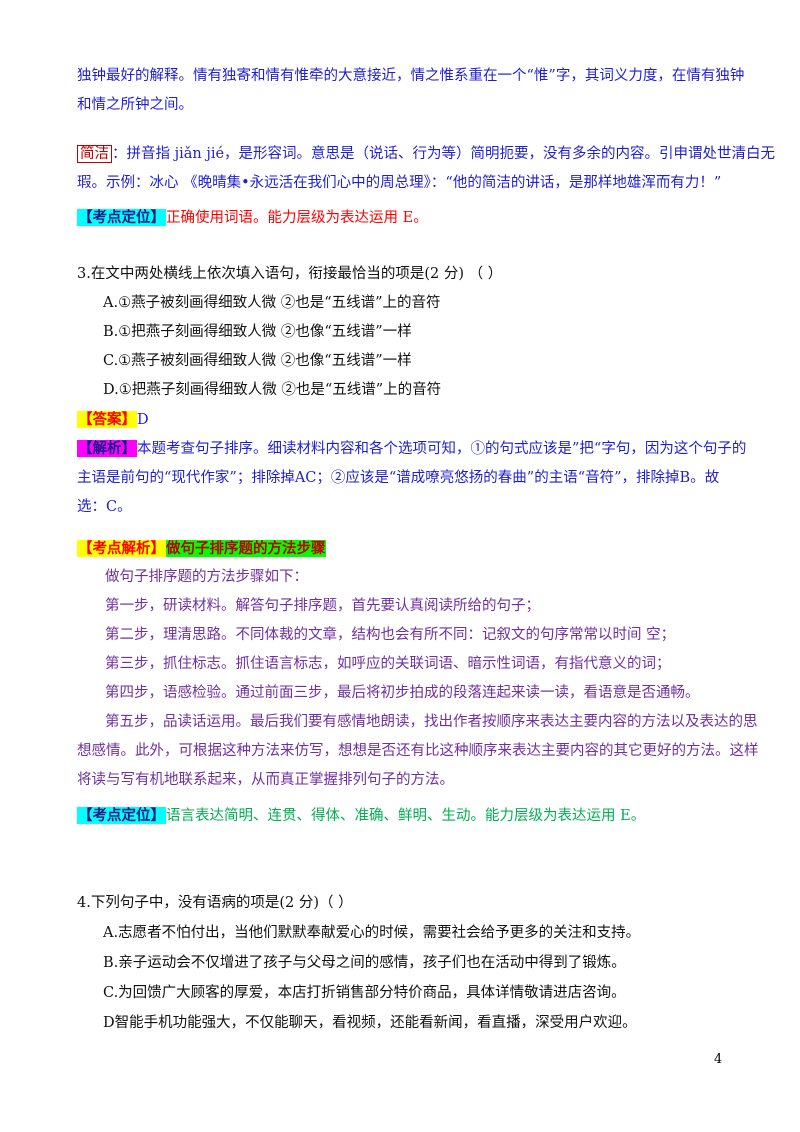  I want to click on method-step-2: 第二步，理清思路。不同体裁的文章，结构也会有所不同：记叙文的句序常常以时间 空；, so click(390, 635).